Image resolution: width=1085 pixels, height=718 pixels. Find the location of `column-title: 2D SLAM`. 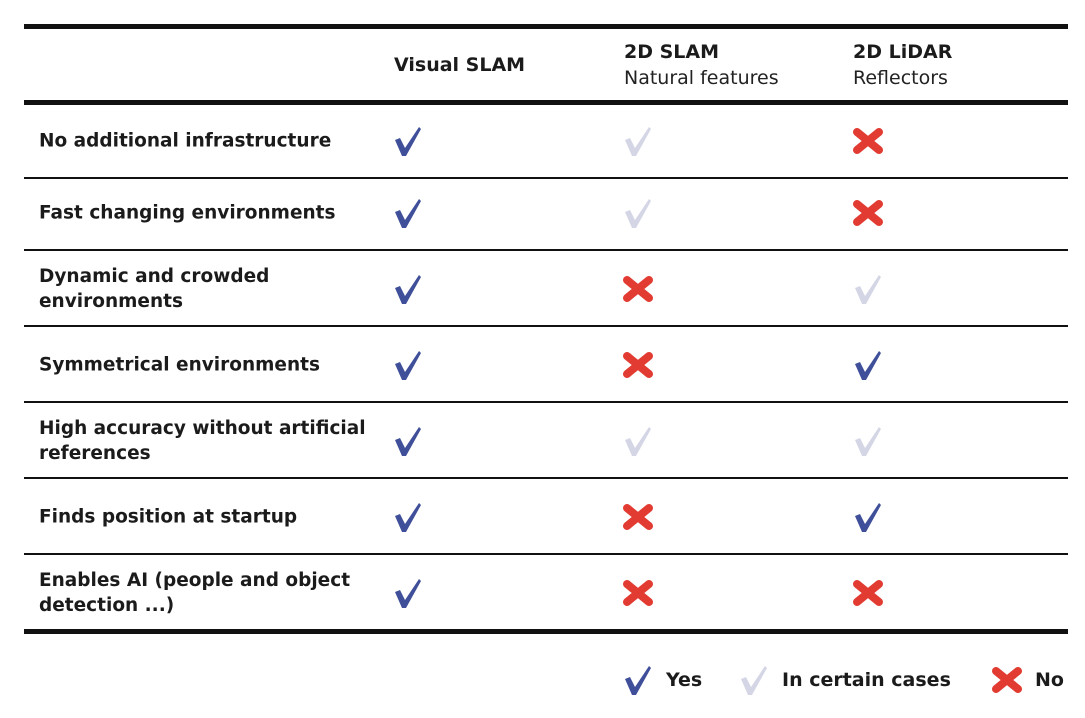

column-title: 2D SLAM is located at coordinates (672, 52).